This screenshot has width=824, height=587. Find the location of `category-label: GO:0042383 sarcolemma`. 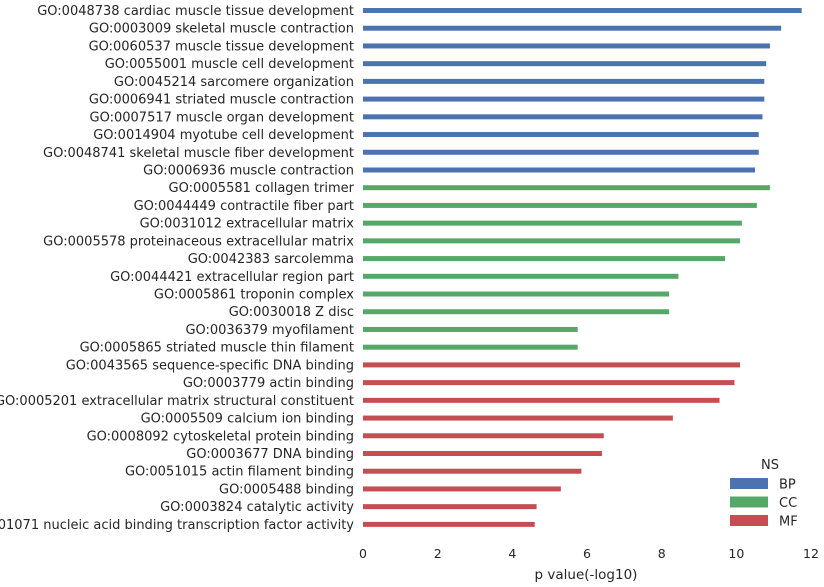

category-label: GO:0042383 sarcolemma is located at coordinates (271, 259).